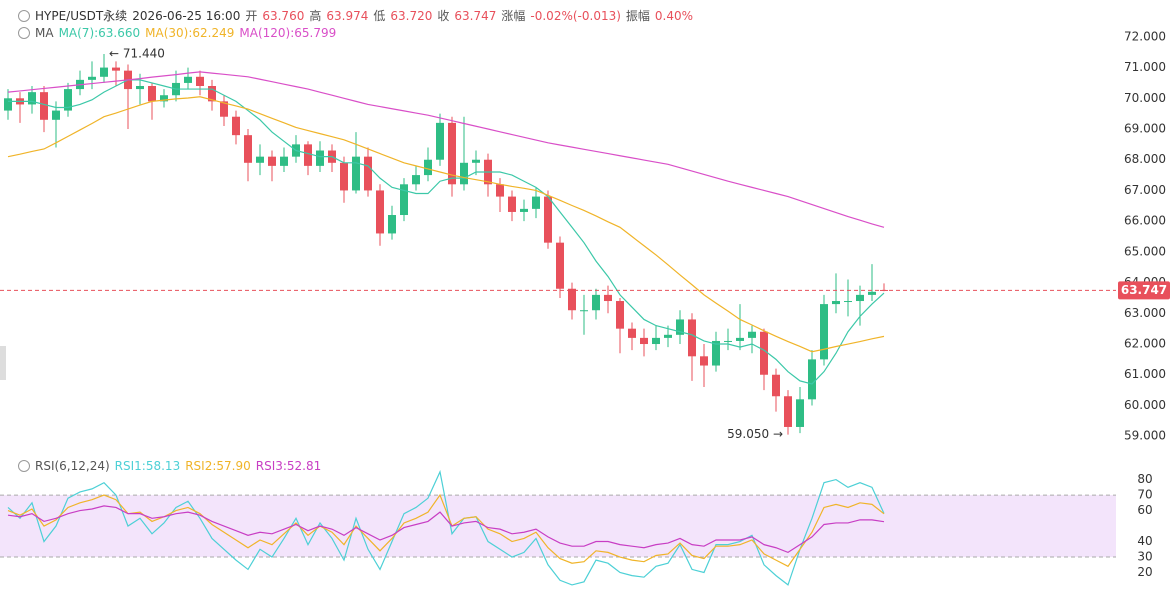  I want to click on extreme-annotation: ← 71.440, so click(137, 54).